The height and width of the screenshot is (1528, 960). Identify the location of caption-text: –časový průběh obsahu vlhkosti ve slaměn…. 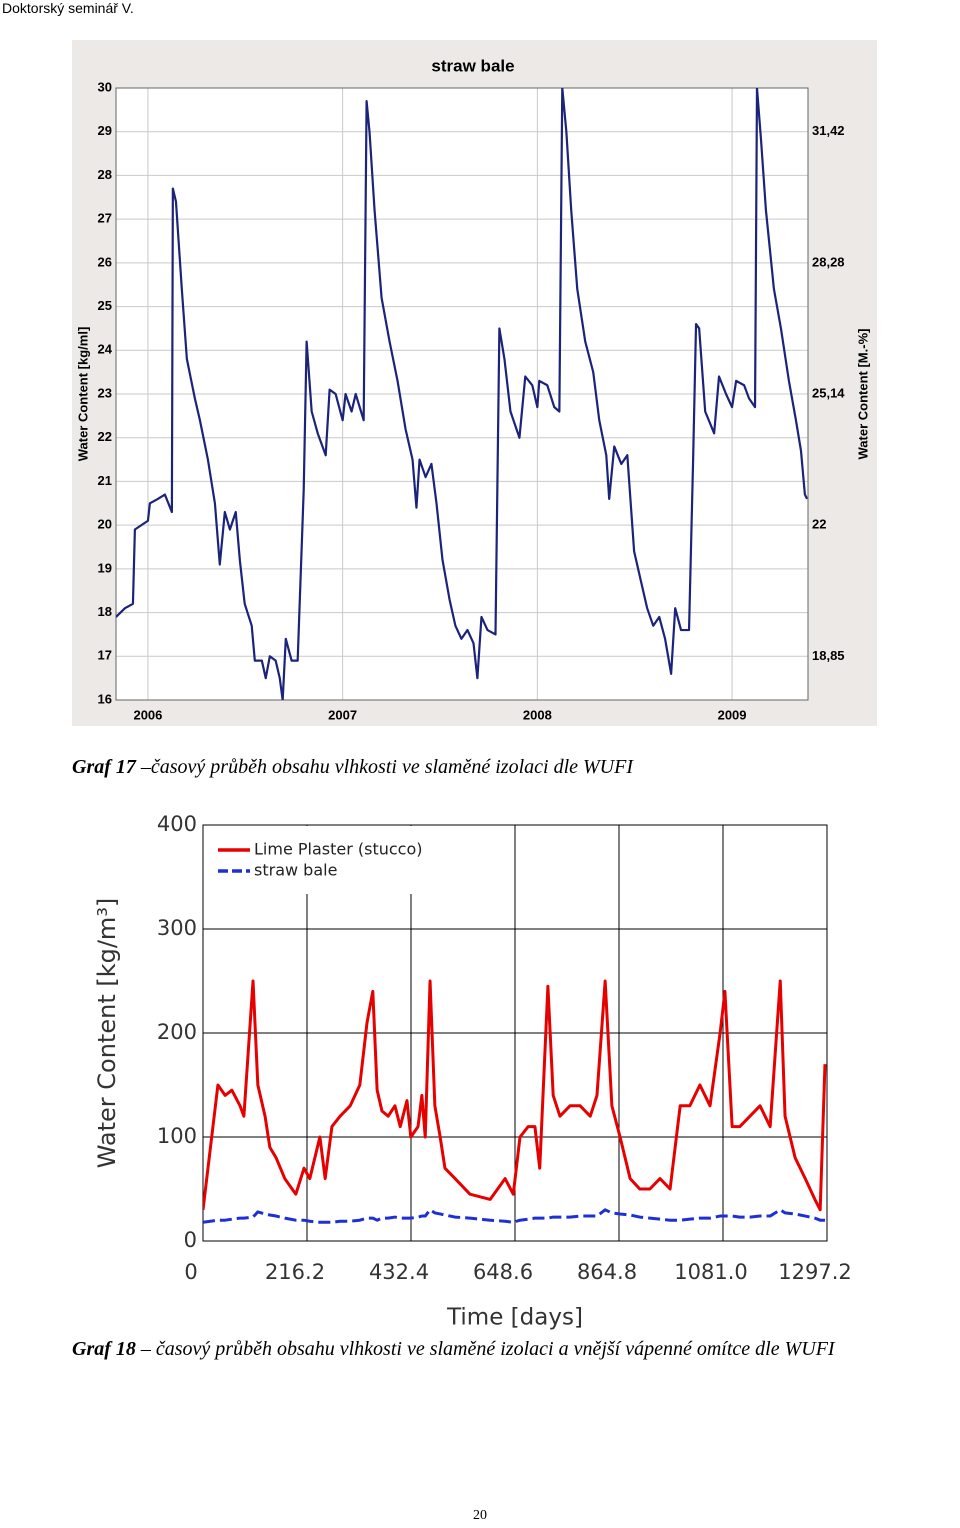
(386, 767).